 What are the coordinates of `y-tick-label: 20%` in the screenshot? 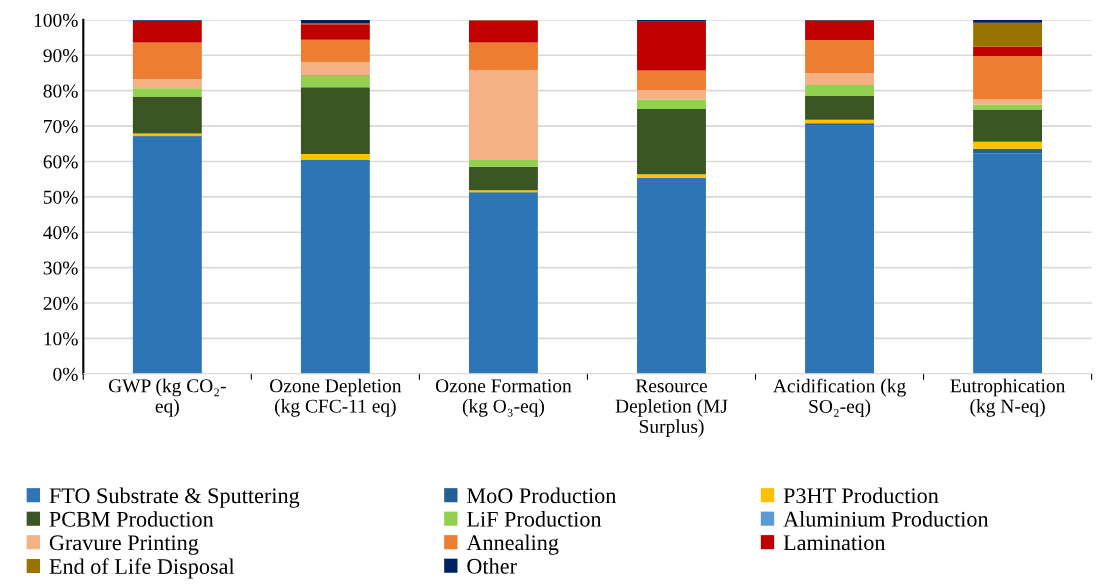 It's located at (60, 303).